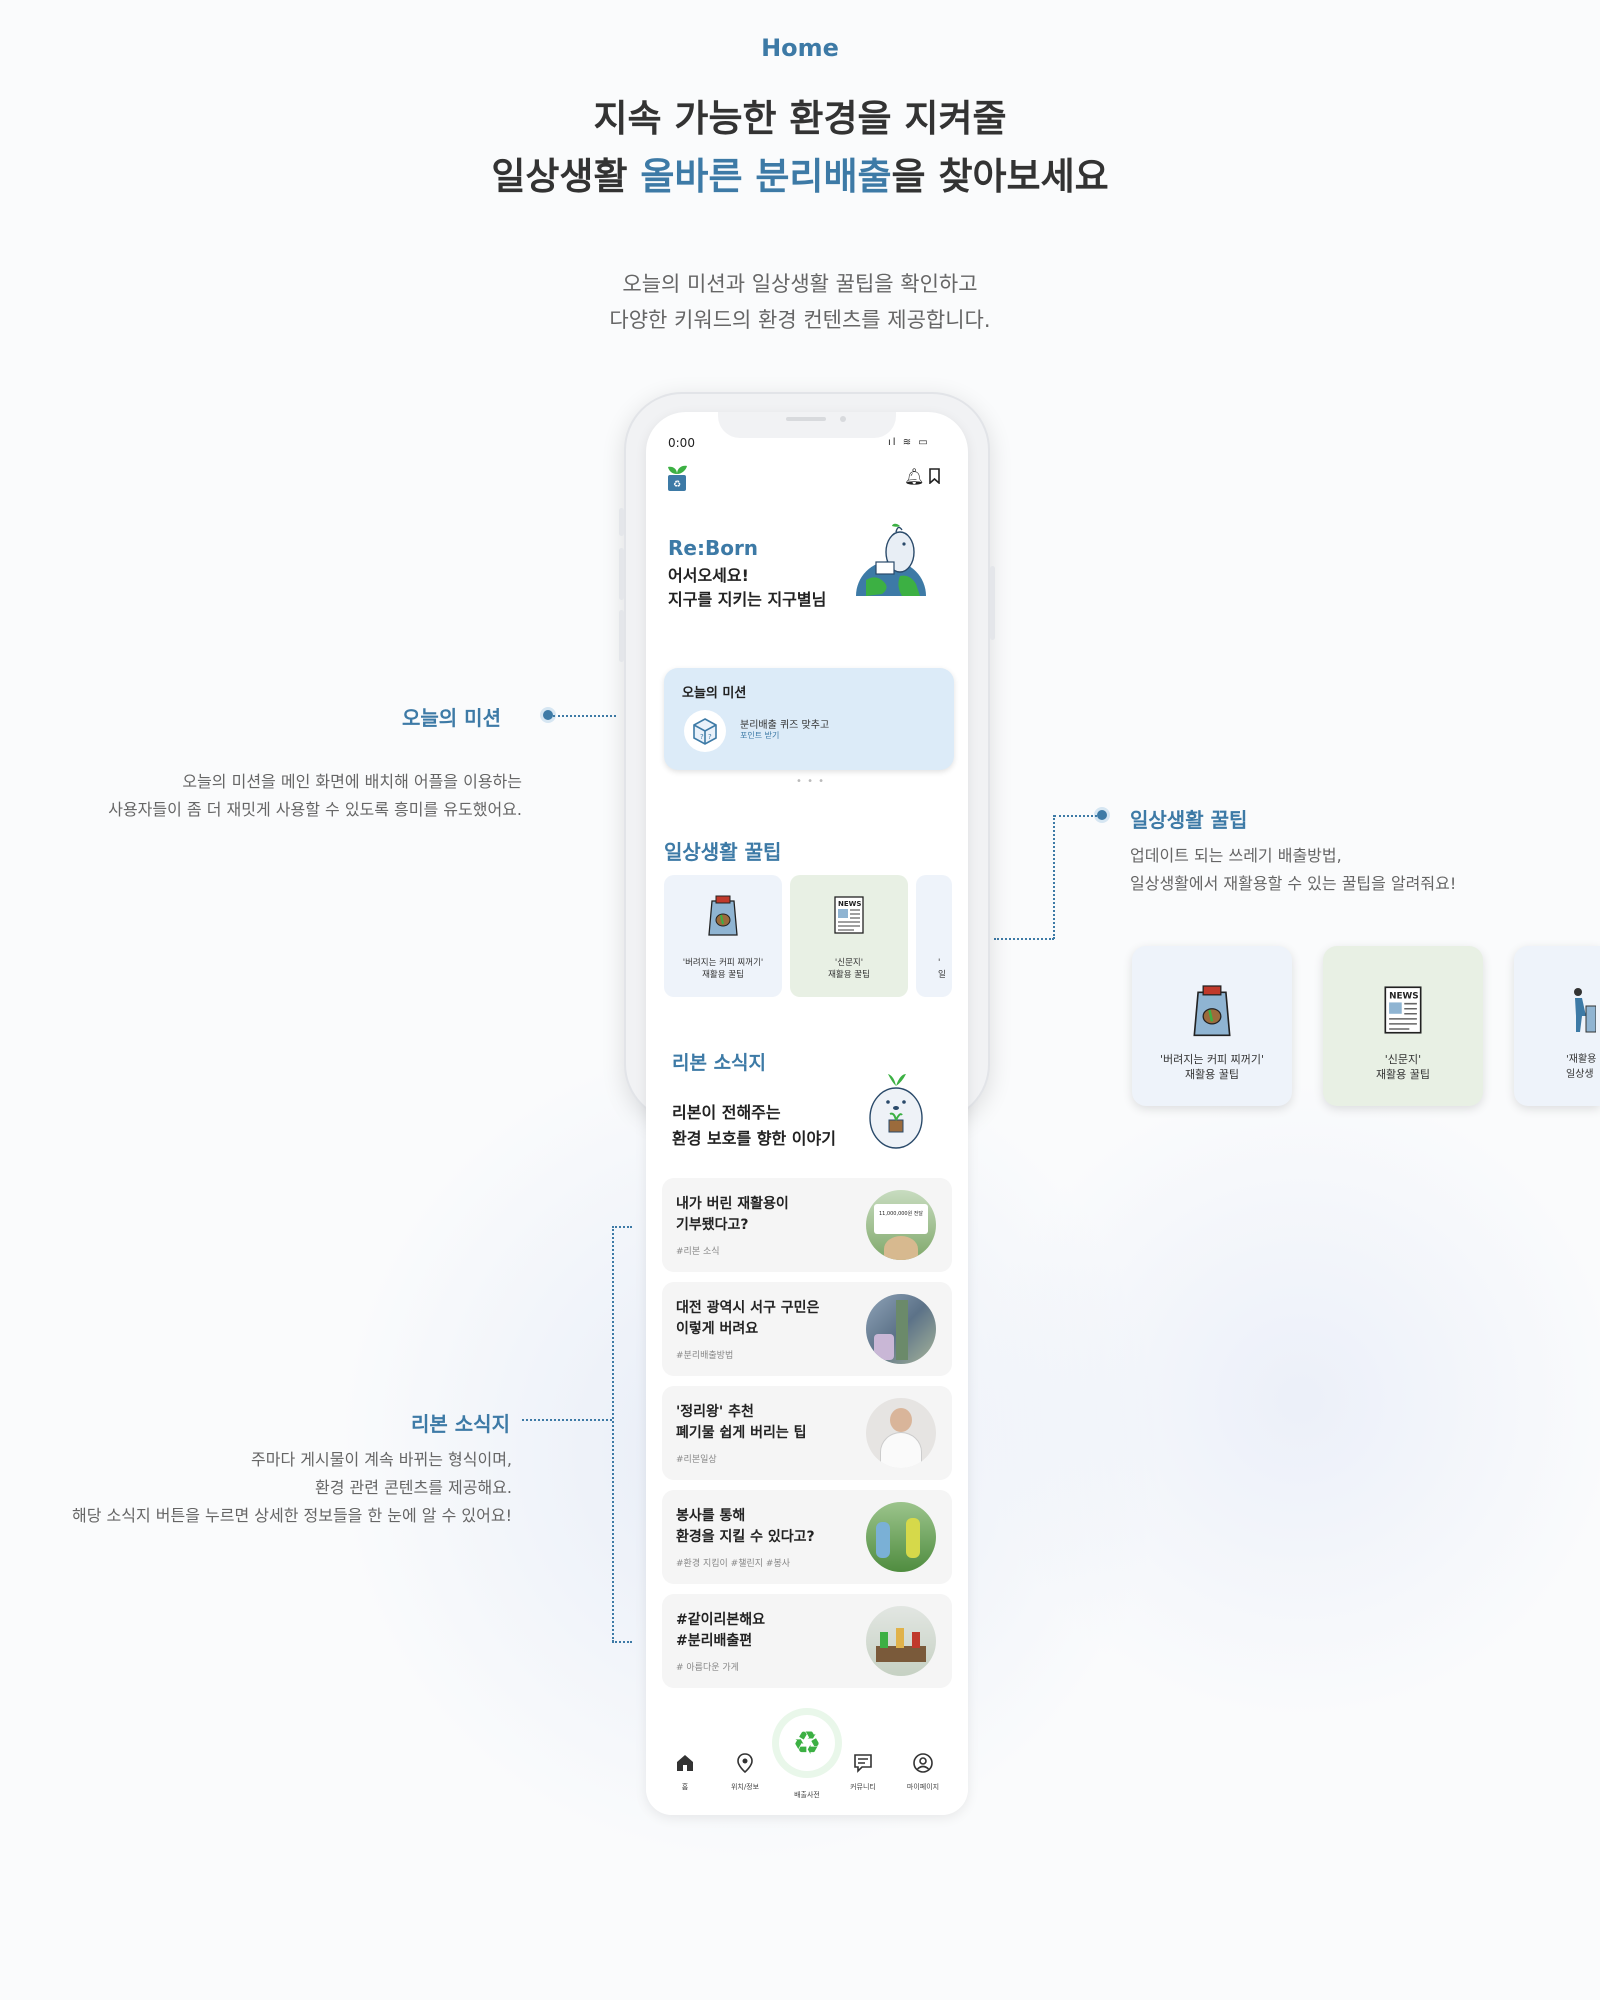  I want to click on tab-label: 위치/정보, so click(745, 1787).